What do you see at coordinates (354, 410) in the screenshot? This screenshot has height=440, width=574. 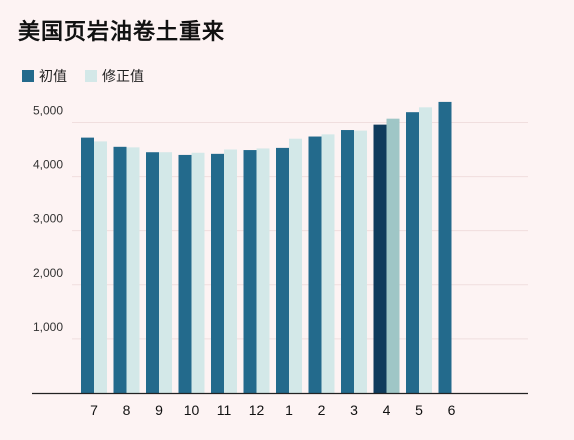 I see `x-tick-label: 3` at bounding box center [354, 410].